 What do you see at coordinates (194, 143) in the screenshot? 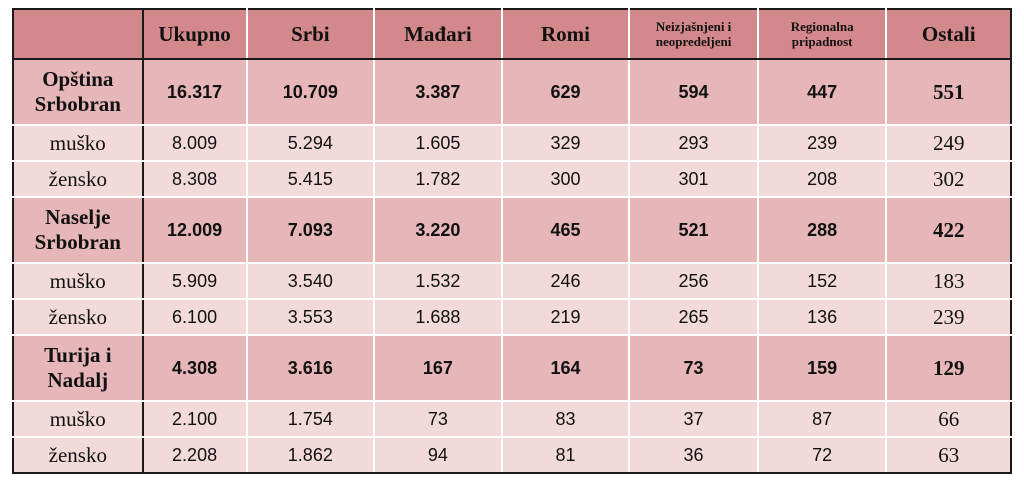
I see `table-cell: 8.009` at bounding box center [194, 143].